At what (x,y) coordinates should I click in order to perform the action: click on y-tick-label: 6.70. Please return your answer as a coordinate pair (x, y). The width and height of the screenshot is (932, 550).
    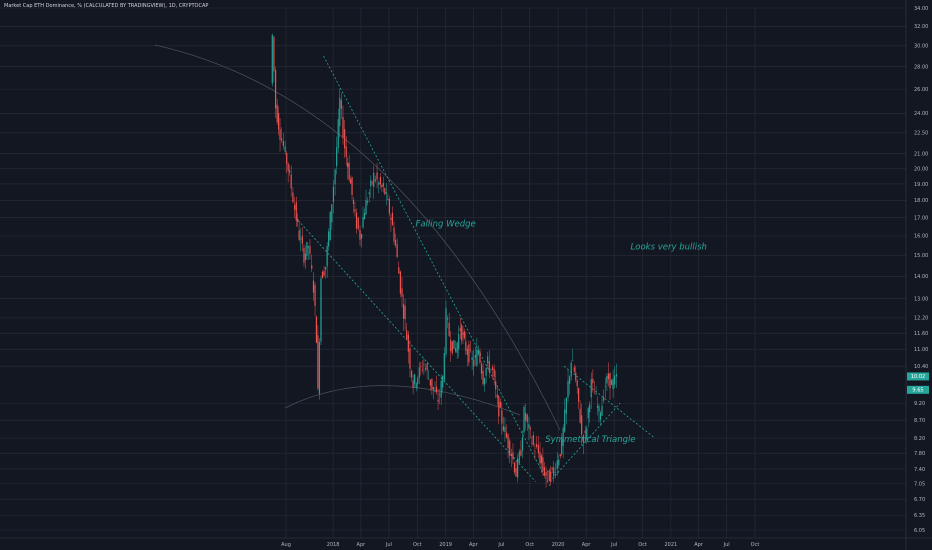
    Looking at the image, I should click on (919, 500).